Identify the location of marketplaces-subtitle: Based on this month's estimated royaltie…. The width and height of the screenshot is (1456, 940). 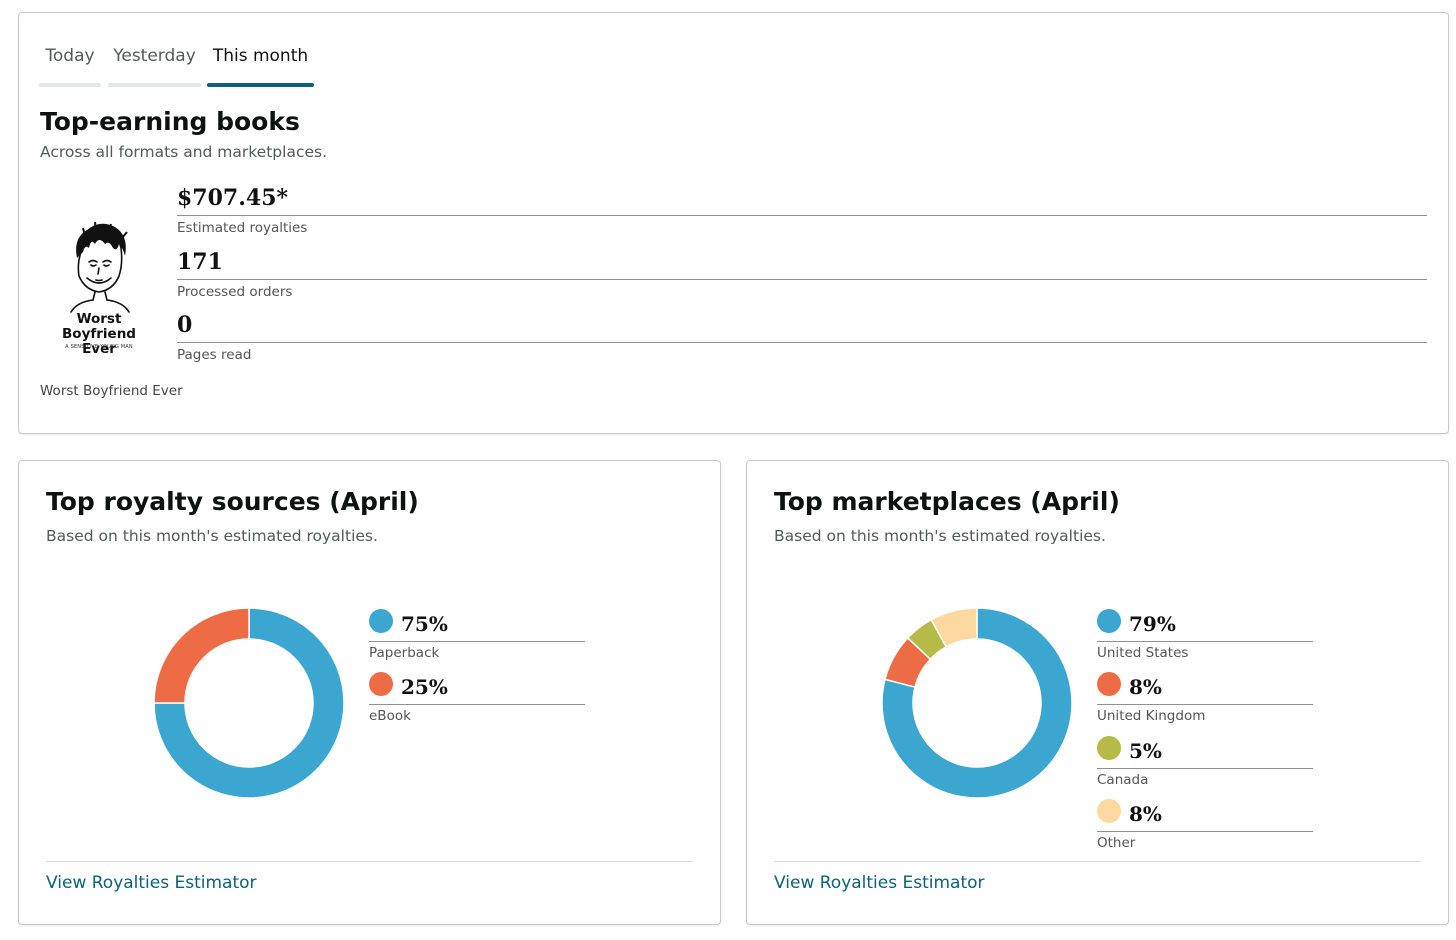
(940, 536).